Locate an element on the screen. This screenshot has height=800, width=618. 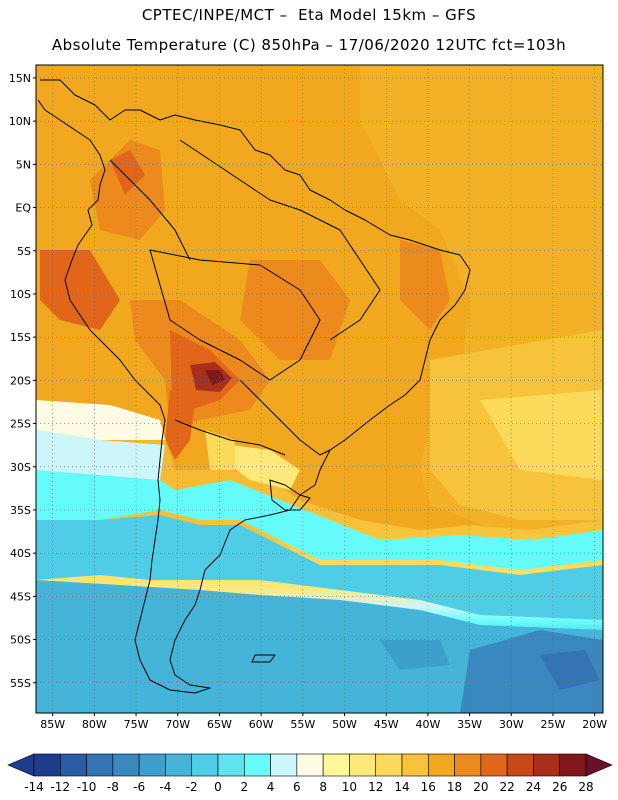
lon-label: 45W is located at coordinates (386, 724).